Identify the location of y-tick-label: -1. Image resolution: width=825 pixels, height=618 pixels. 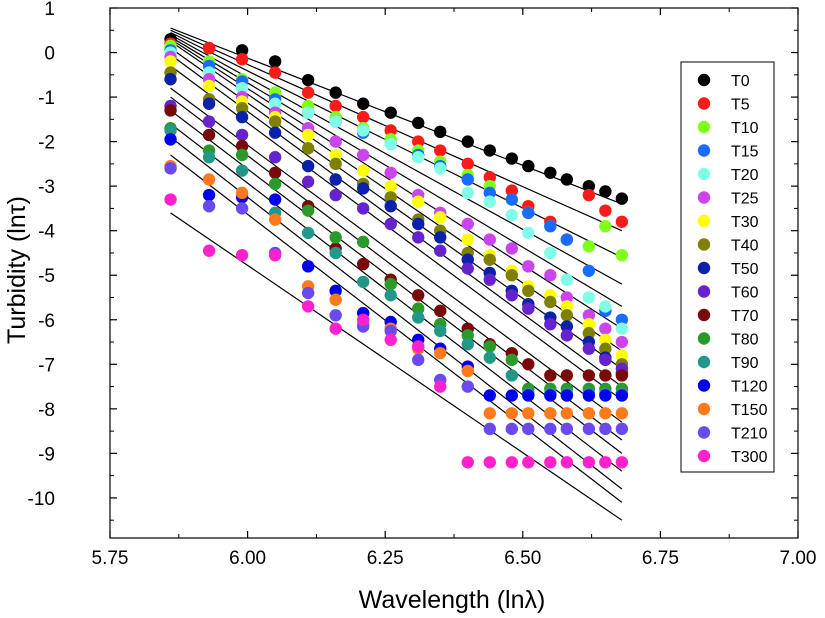
(46, 98).